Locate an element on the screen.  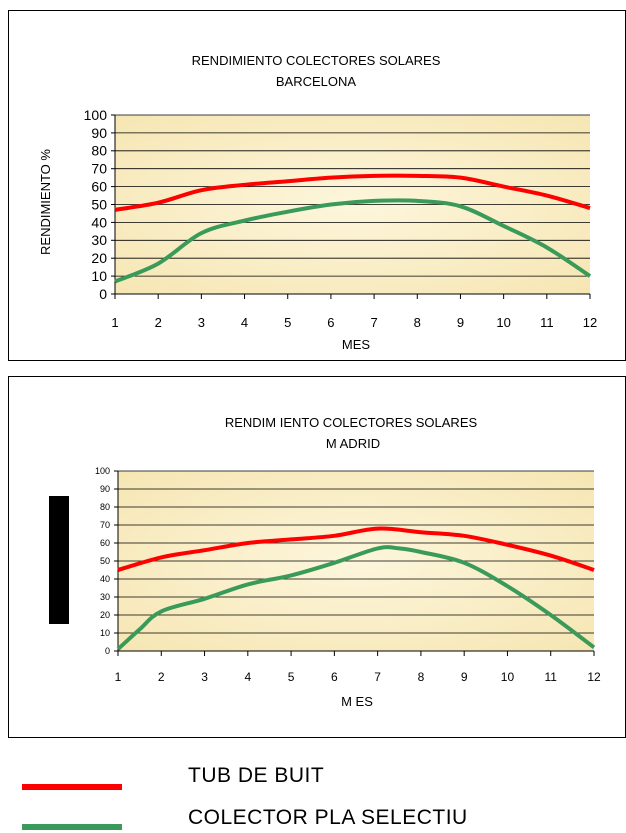
legend-line-tub-de-buit is located at coordinates (72, 787).